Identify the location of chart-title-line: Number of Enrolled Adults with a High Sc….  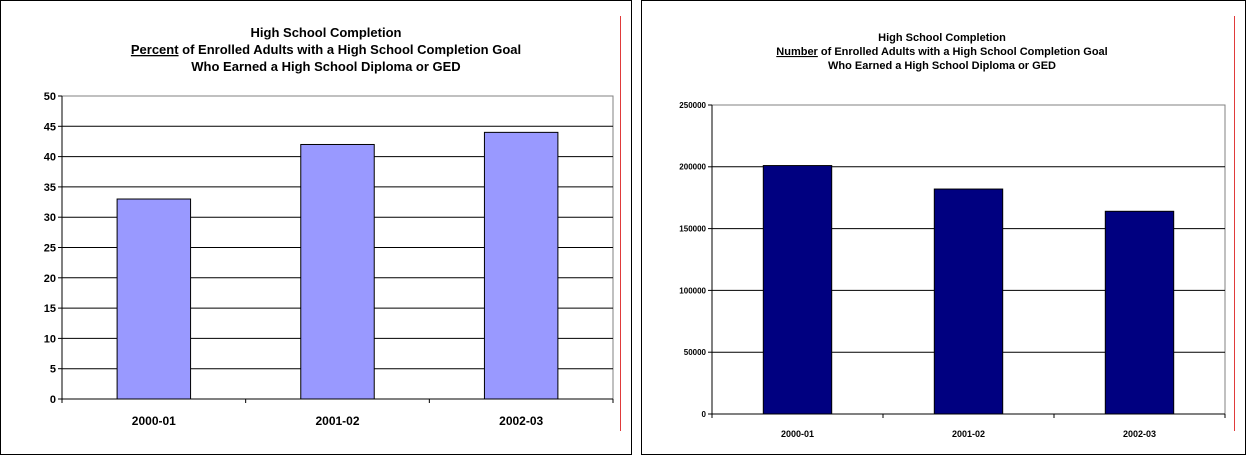
(941, 52).